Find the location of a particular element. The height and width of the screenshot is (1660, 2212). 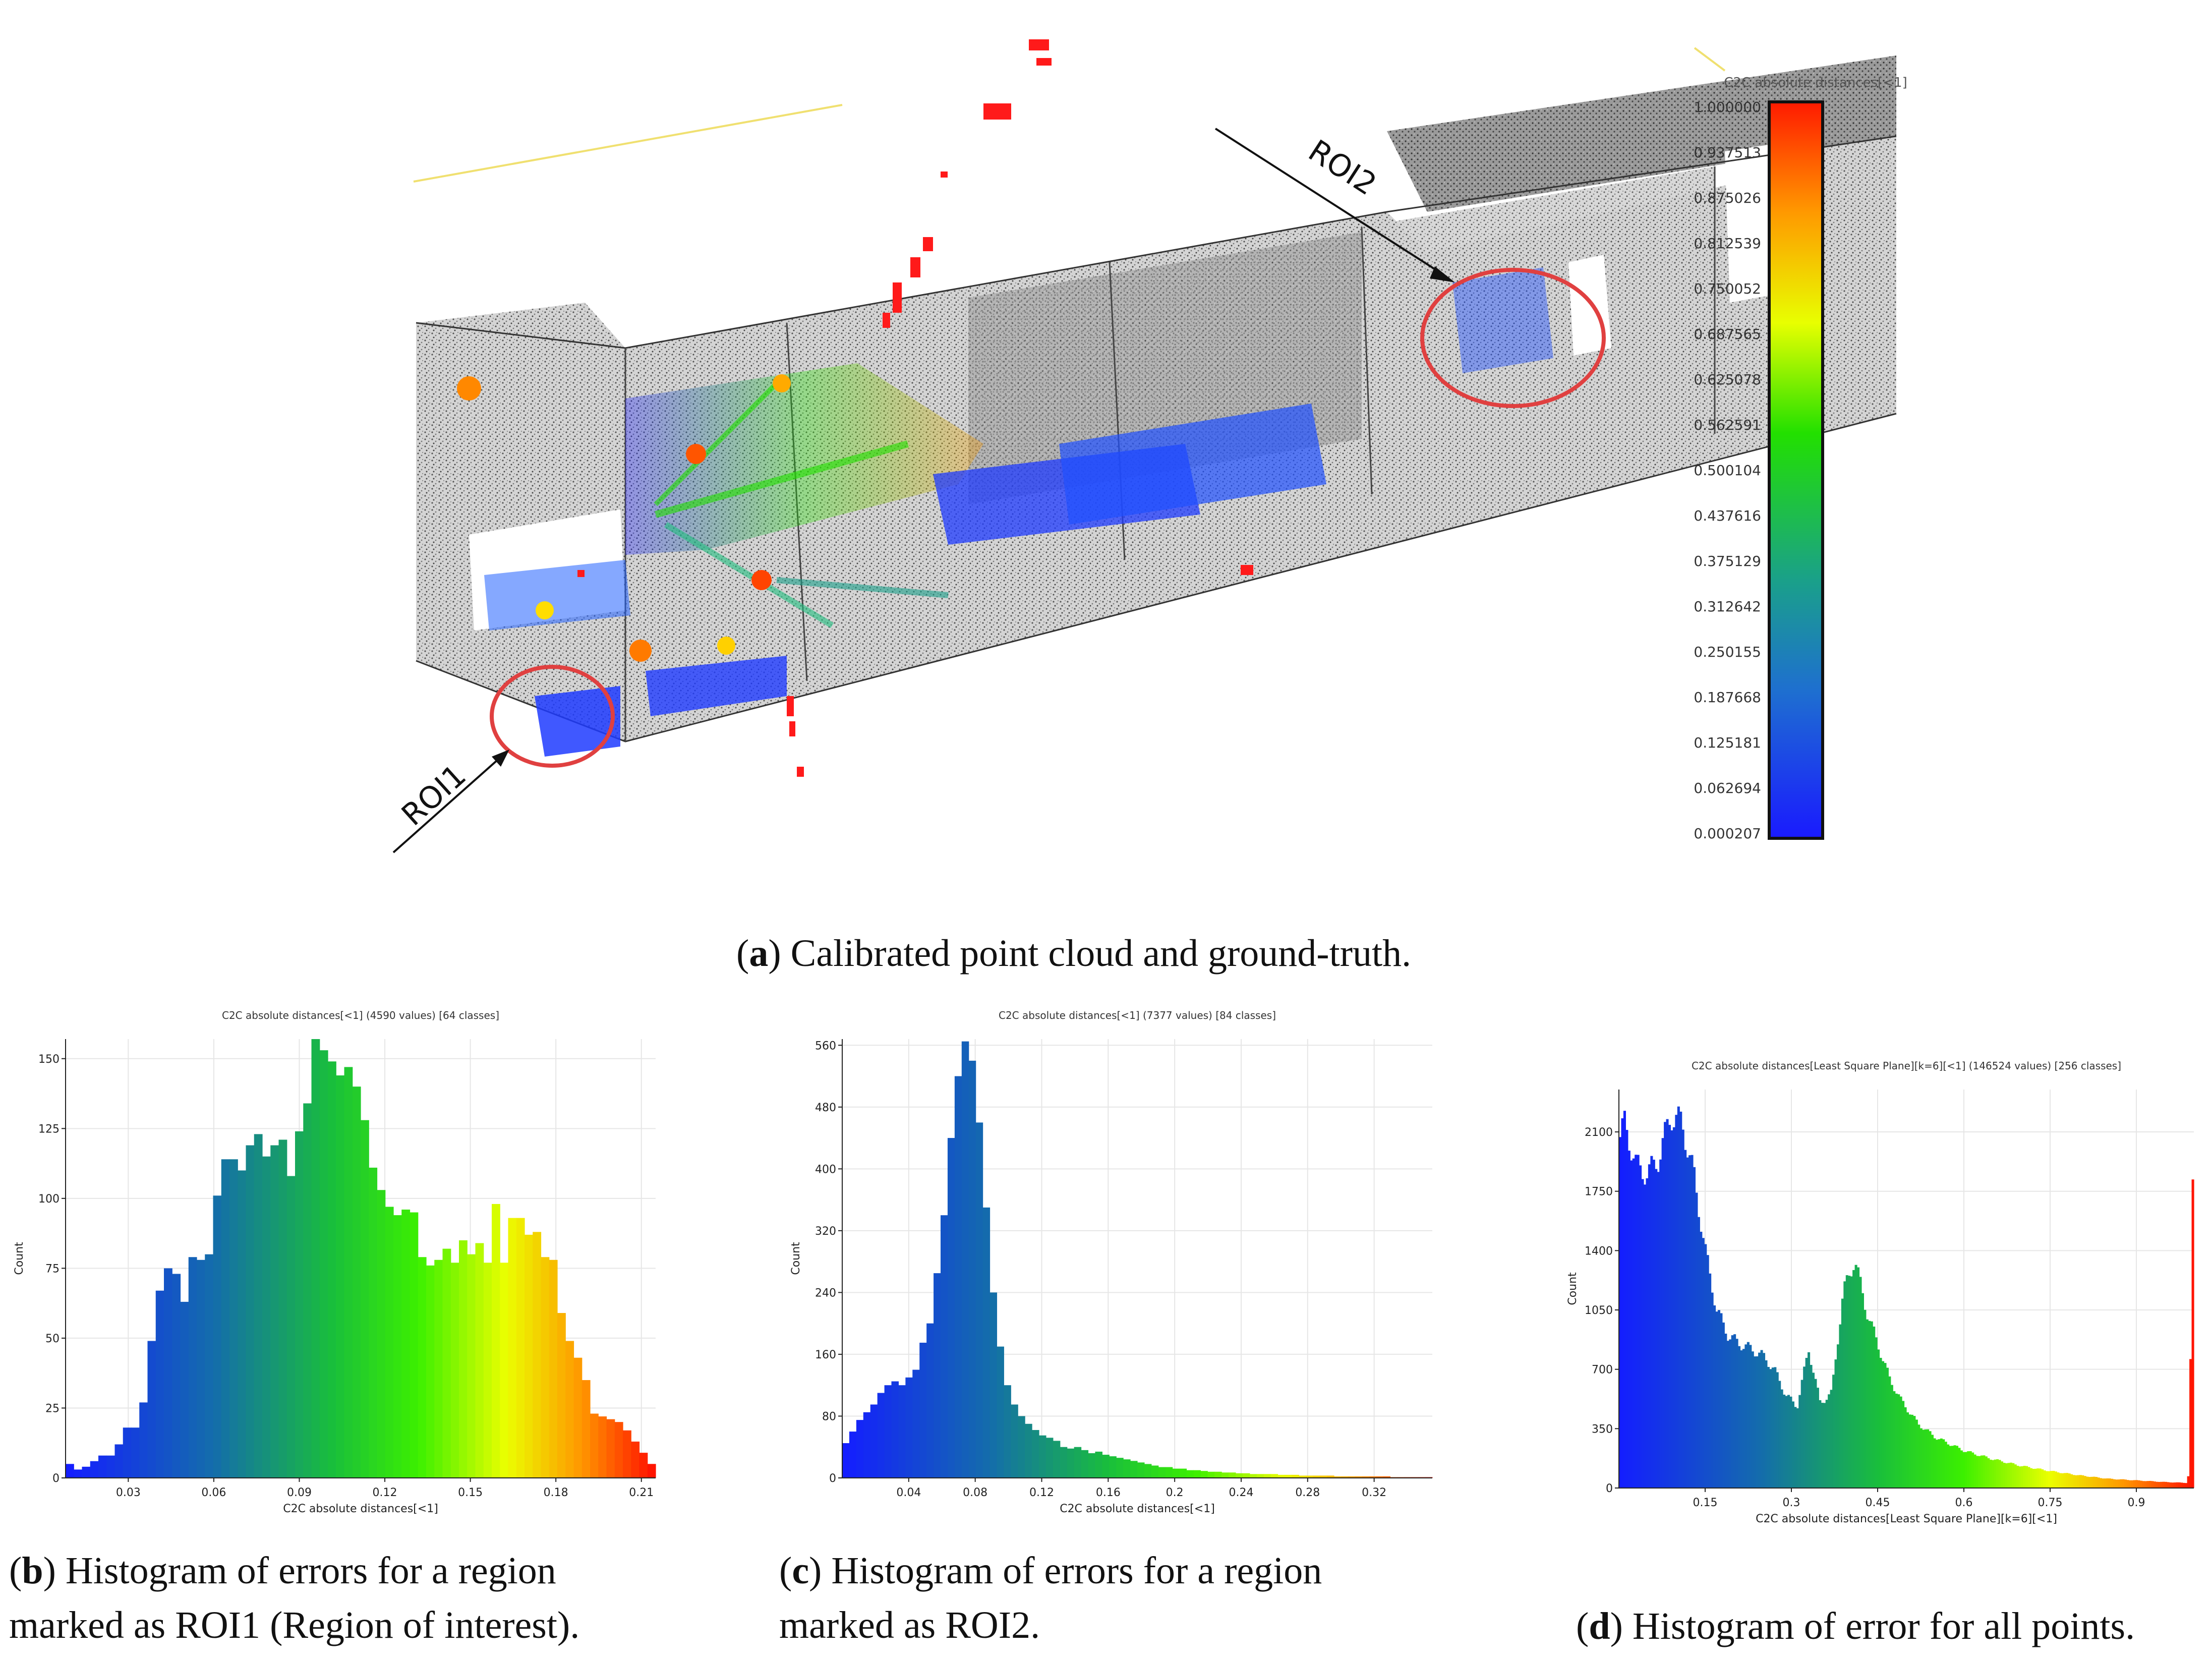

colorbar-tick-label: 0.937513 is located at coordinates (1727, 152).